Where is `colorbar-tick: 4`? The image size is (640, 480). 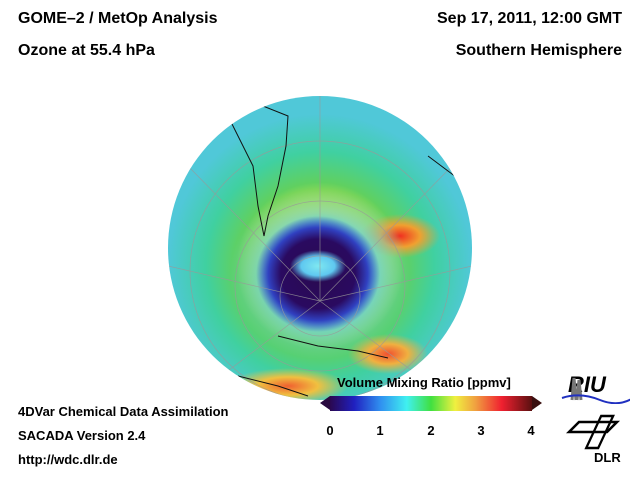
colorbar-tick: 4 is located at coordinates (531, 430).